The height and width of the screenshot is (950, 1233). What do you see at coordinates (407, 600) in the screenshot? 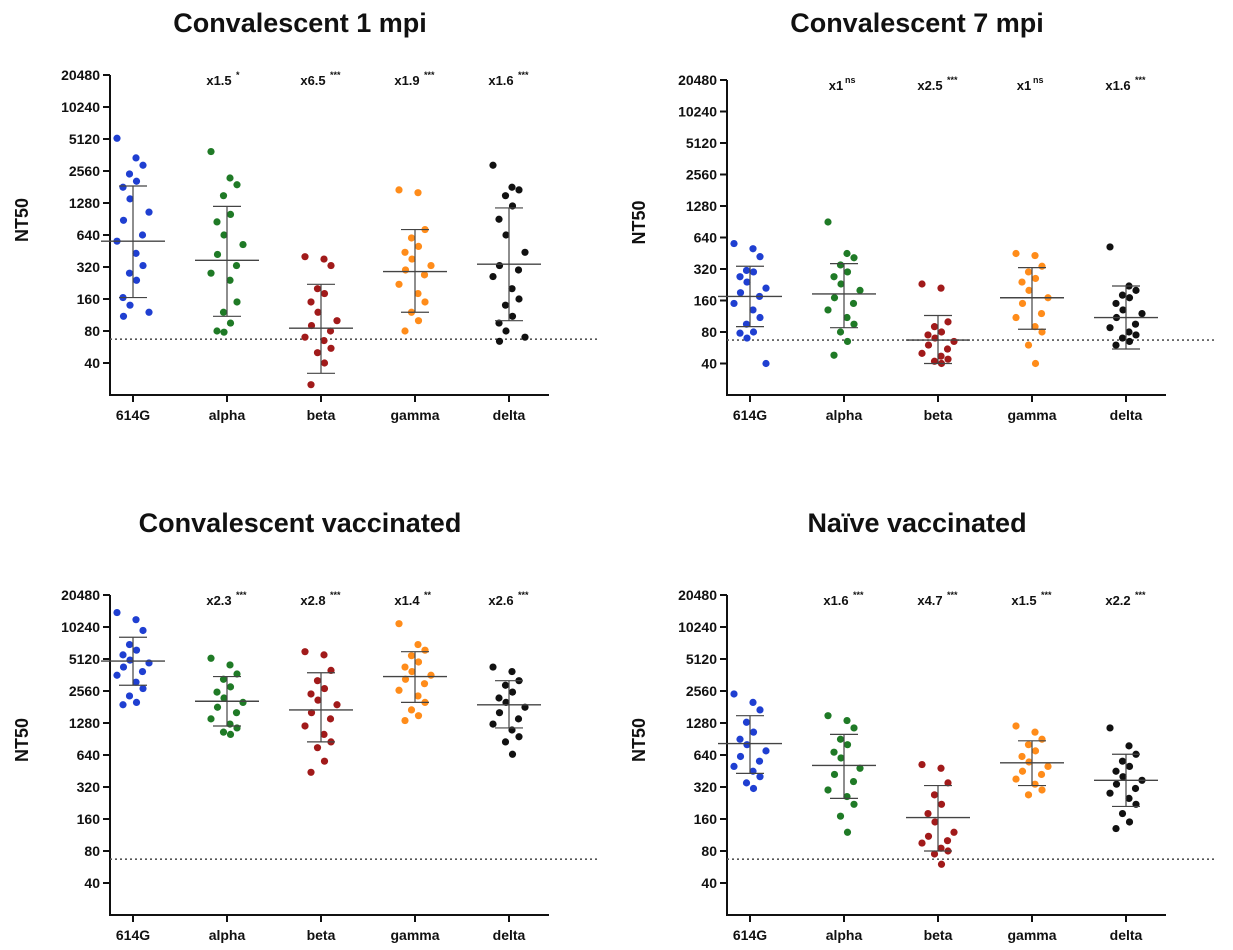
I see `fold-change-label: x1.4` at bounding box center [407, 600].